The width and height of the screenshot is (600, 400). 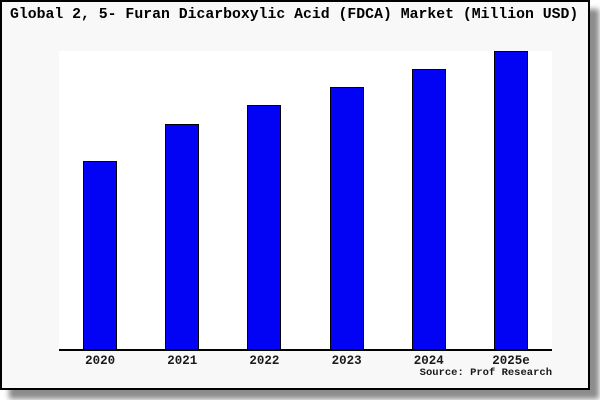 I want to click on x-axis-label-2020: 2020, so click(x=100, y=361).